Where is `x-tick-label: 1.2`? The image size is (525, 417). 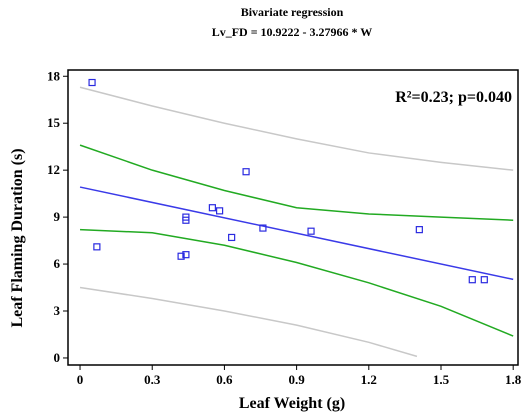
x-tick-label: 1.2 is located at coordinates (369, 379).